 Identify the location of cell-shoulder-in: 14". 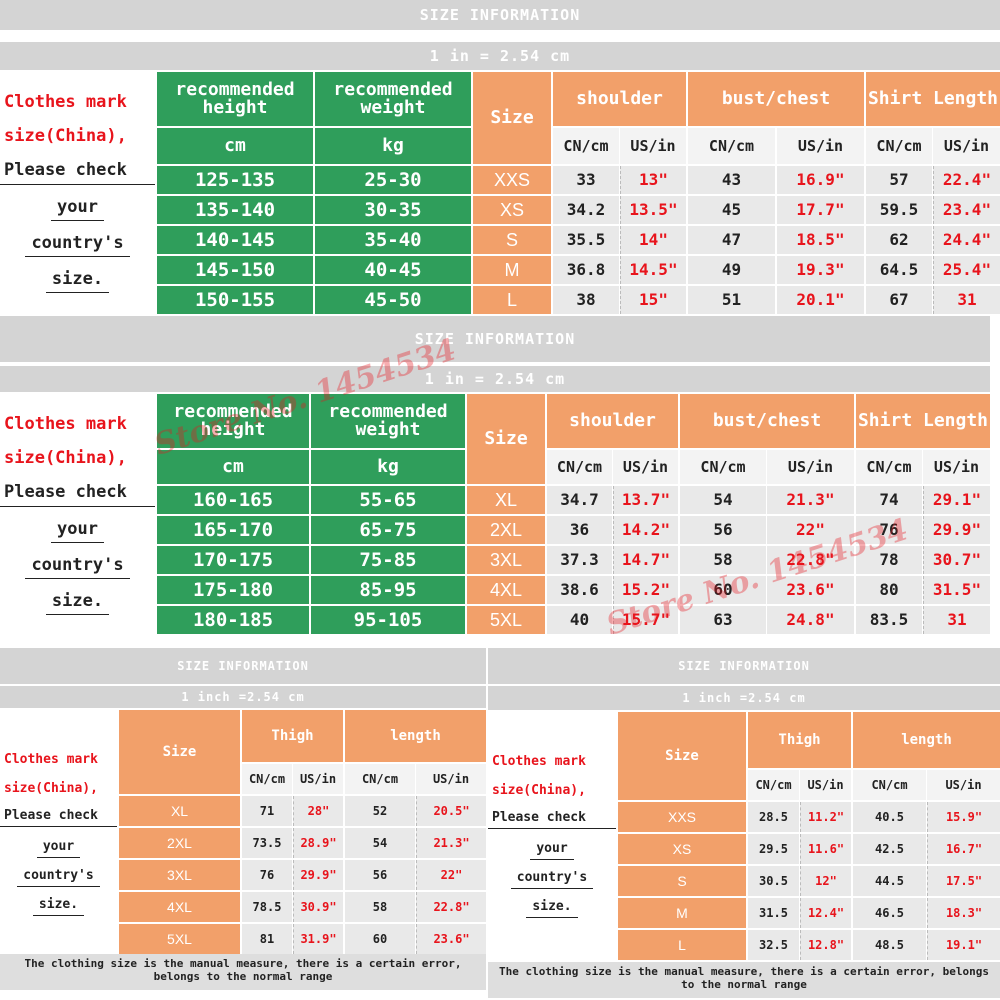
(653, 240).